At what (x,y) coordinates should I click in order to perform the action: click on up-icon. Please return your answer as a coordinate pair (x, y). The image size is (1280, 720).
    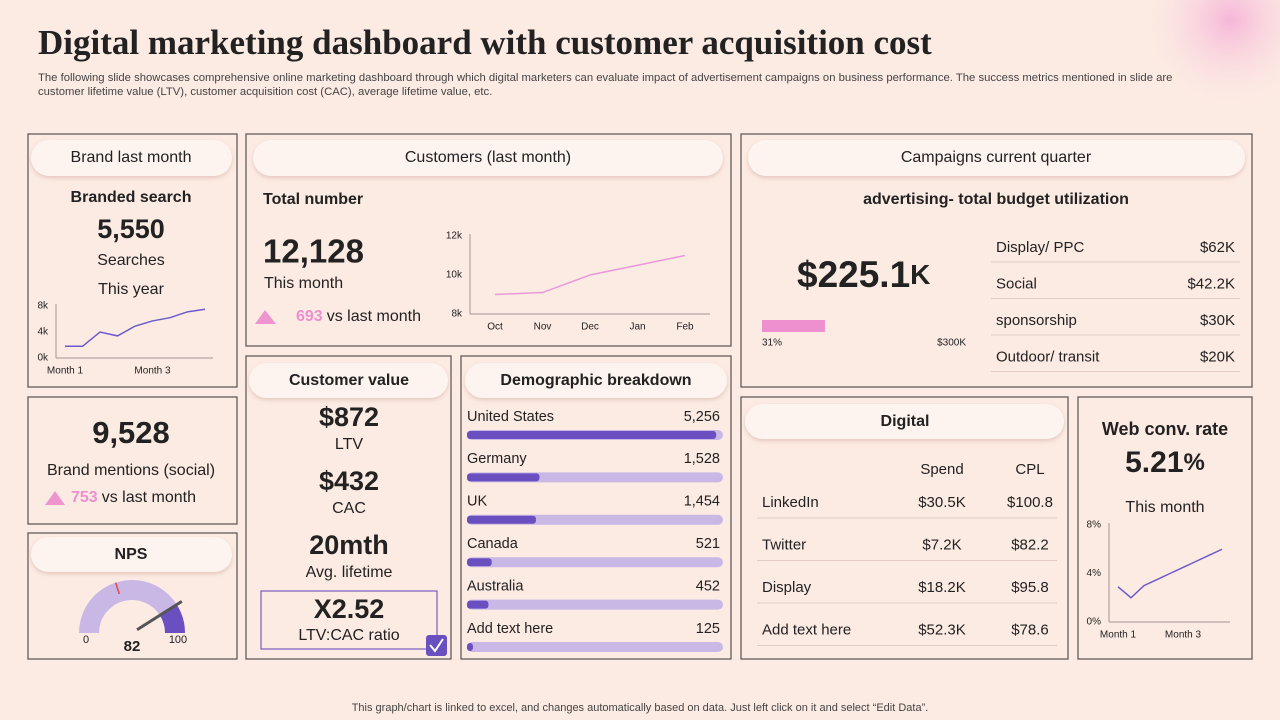
    Looking at the image, I should click on (265, 317).